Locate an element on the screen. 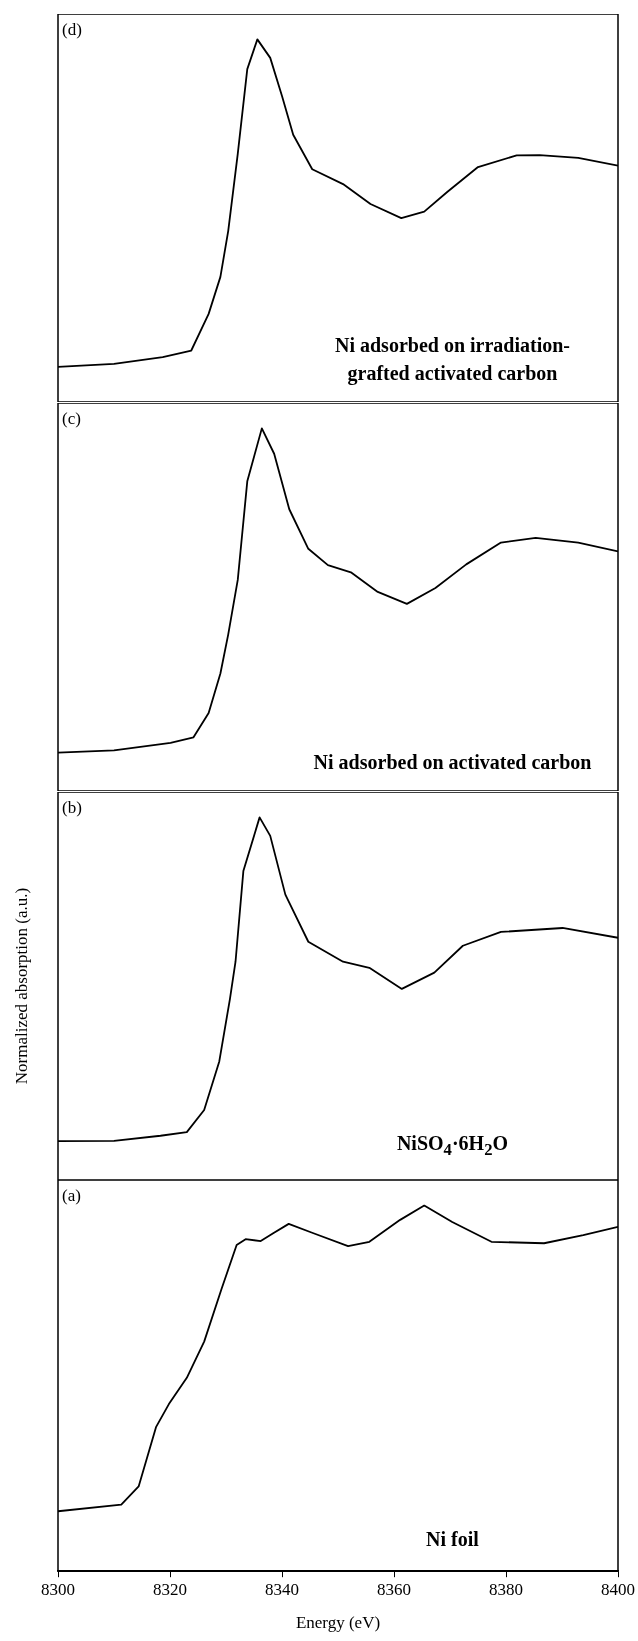 The image size is (638, 1641). annotation: Ni adsorbed on activated carbon is located at coordinates (452, 762).